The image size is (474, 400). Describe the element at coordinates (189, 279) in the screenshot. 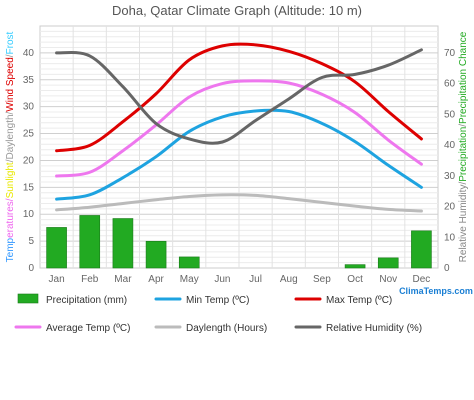

I see `x-tick-label: May` at that location.